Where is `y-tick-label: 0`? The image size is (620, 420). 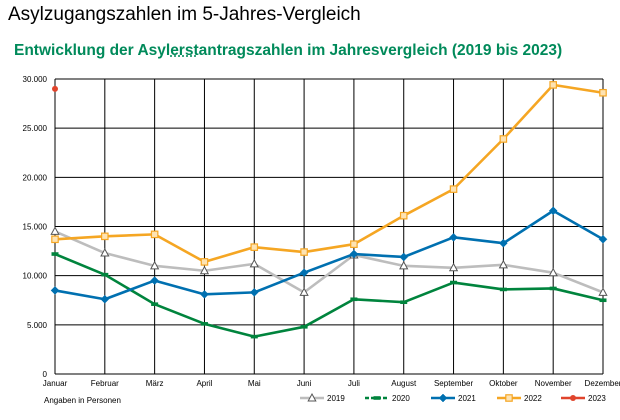 y-tick-label: 0 is located at coordinates (45, 374).